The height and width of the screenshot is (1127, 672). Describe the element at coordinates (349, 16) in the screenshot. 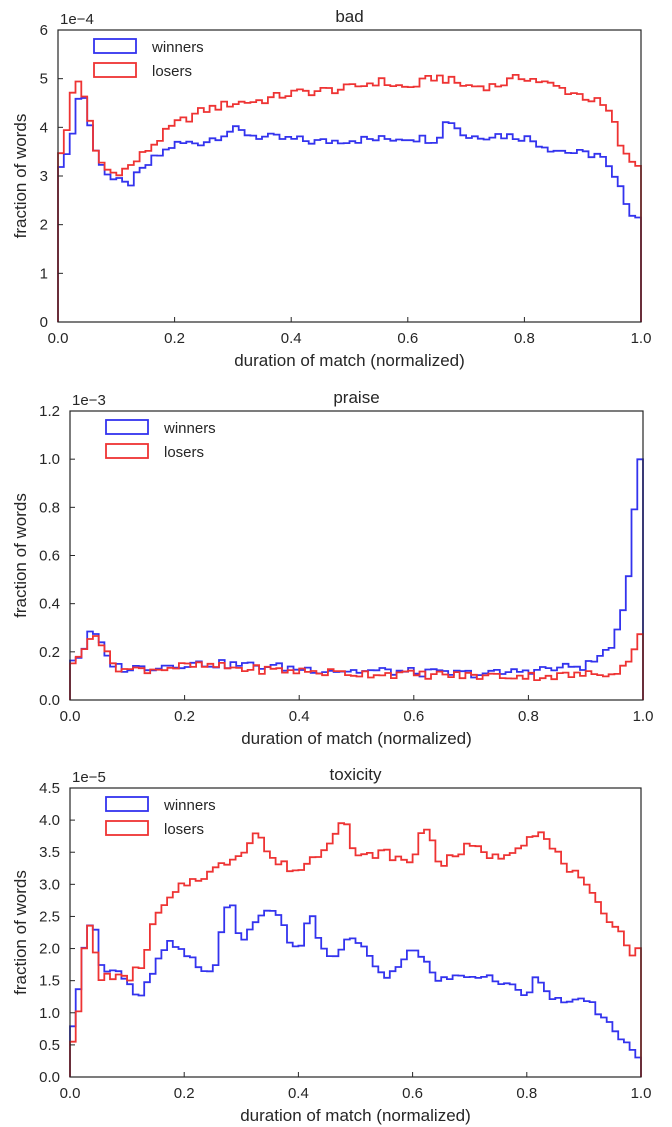

I see `chart-title: bad` at that location.